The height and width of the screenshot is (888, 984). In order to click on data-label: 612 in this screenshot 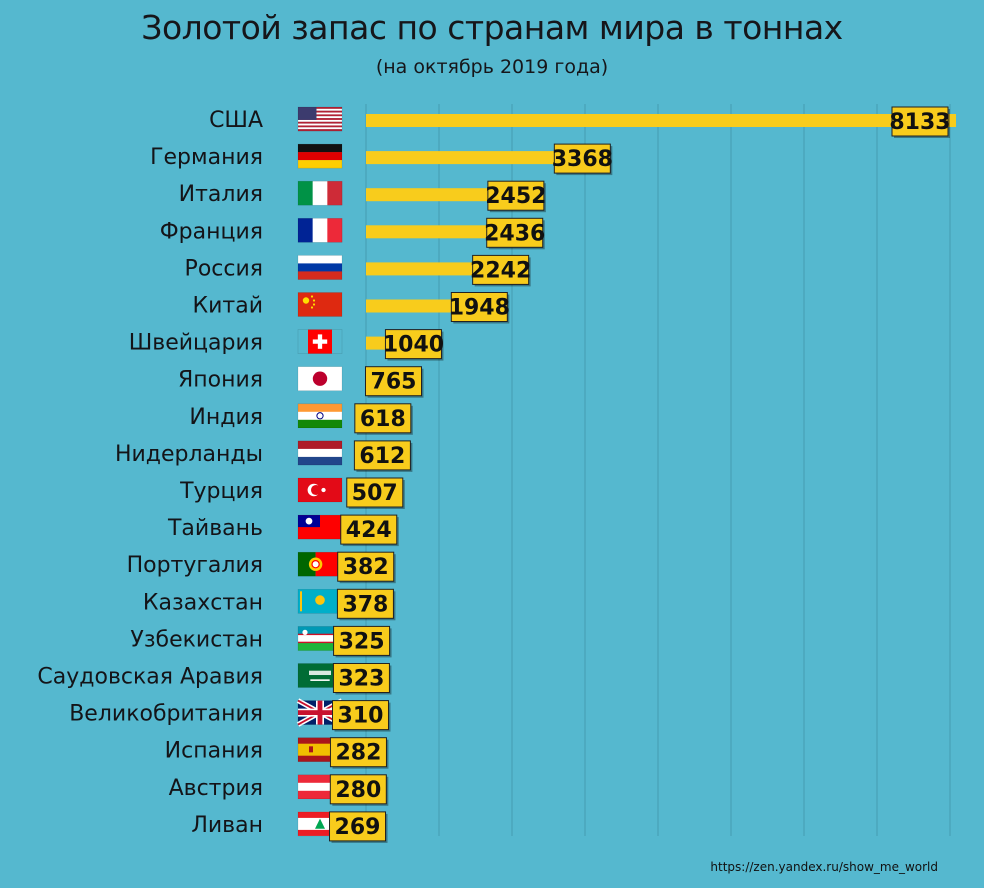, I will do `click(382, 456)`.